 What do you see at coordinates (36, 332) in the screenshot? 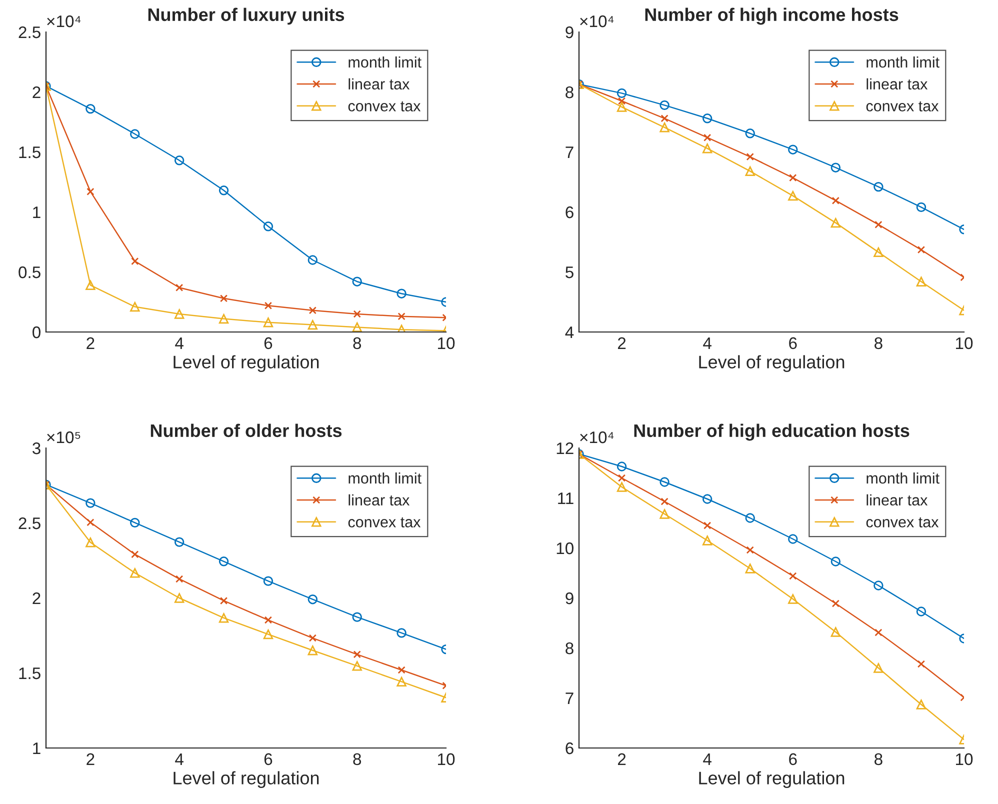
I see `y-tick-label: 0` at bounding box center [36, 332].